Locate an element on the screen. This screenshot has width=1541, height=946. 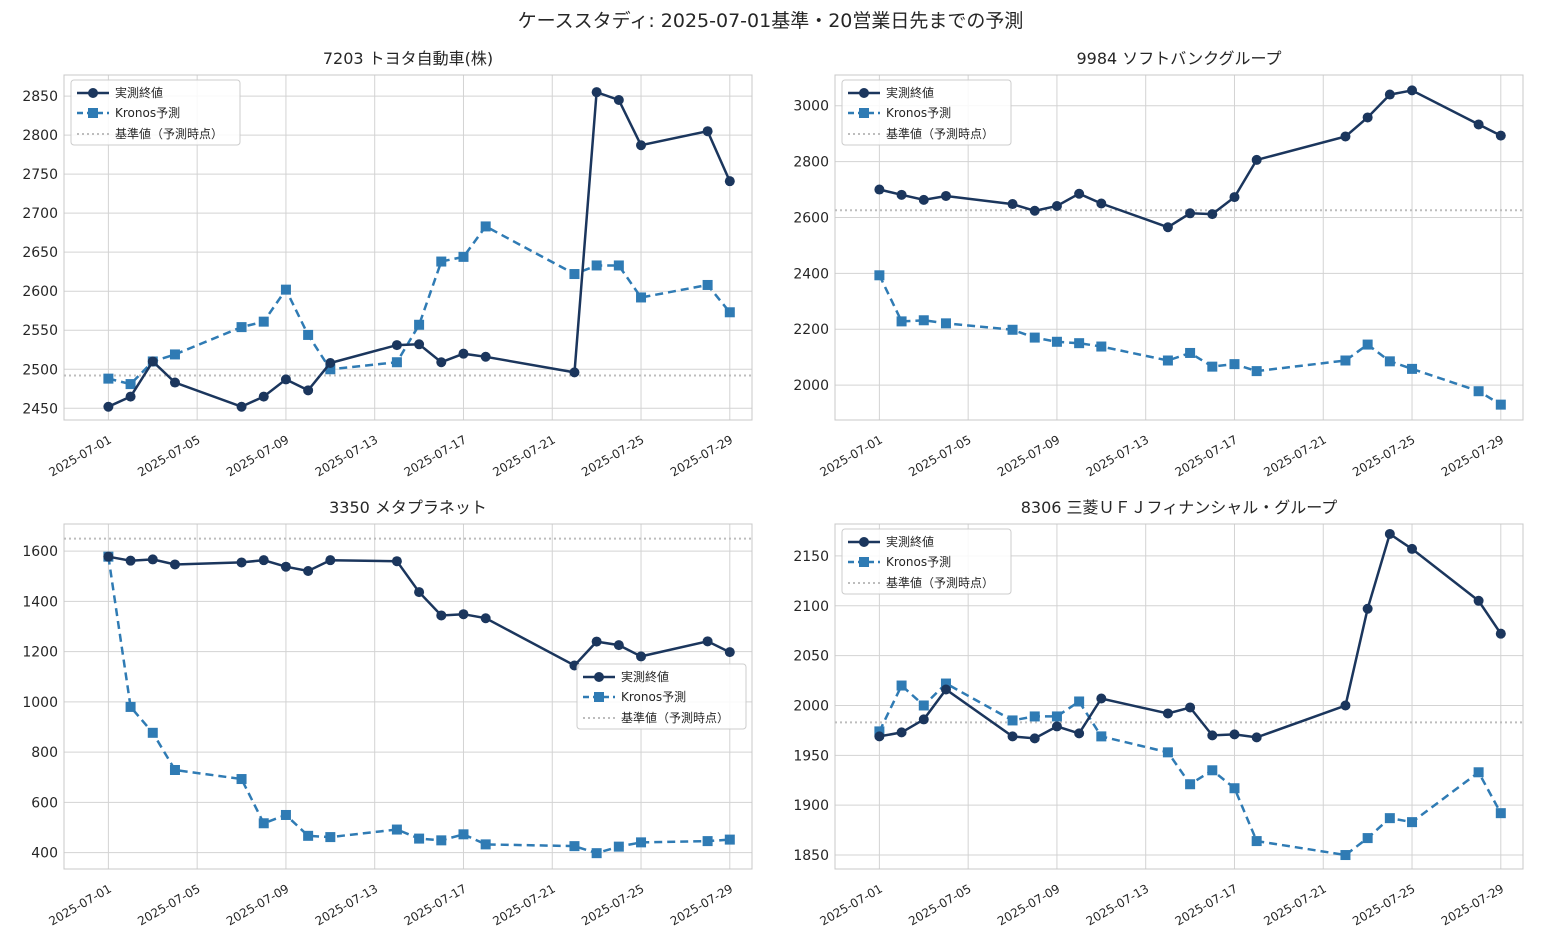
y-tick-label: 2500 is located at coordinates (40, 370).